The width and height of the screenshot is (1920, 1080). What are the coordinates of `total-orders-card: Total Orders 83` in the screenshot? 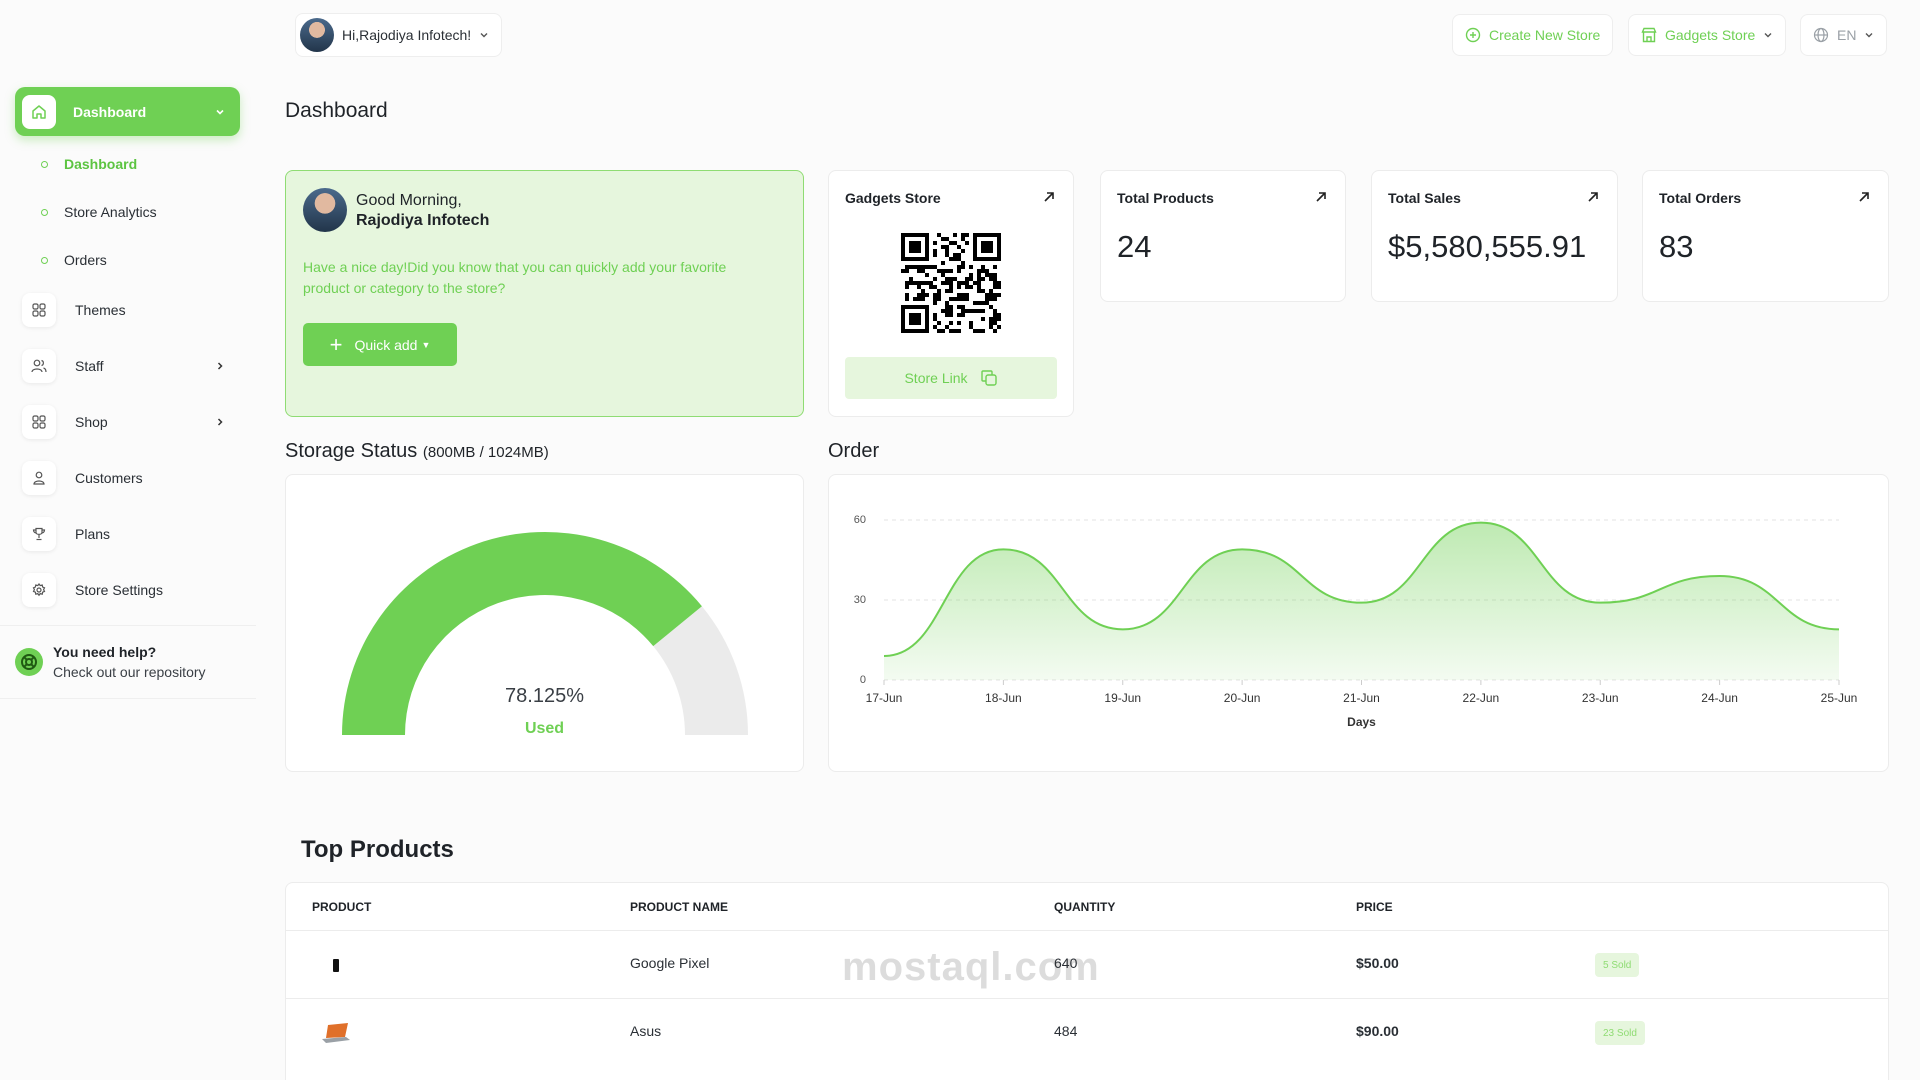 It's located at (1765, 236).